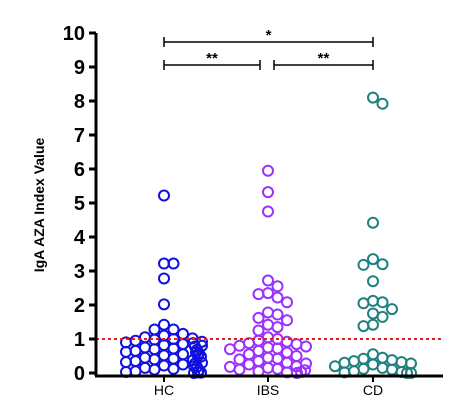  Describe the element at coordinates (79, 136) in the screenshot. I see `y-tick-label-7: 7` at that location.